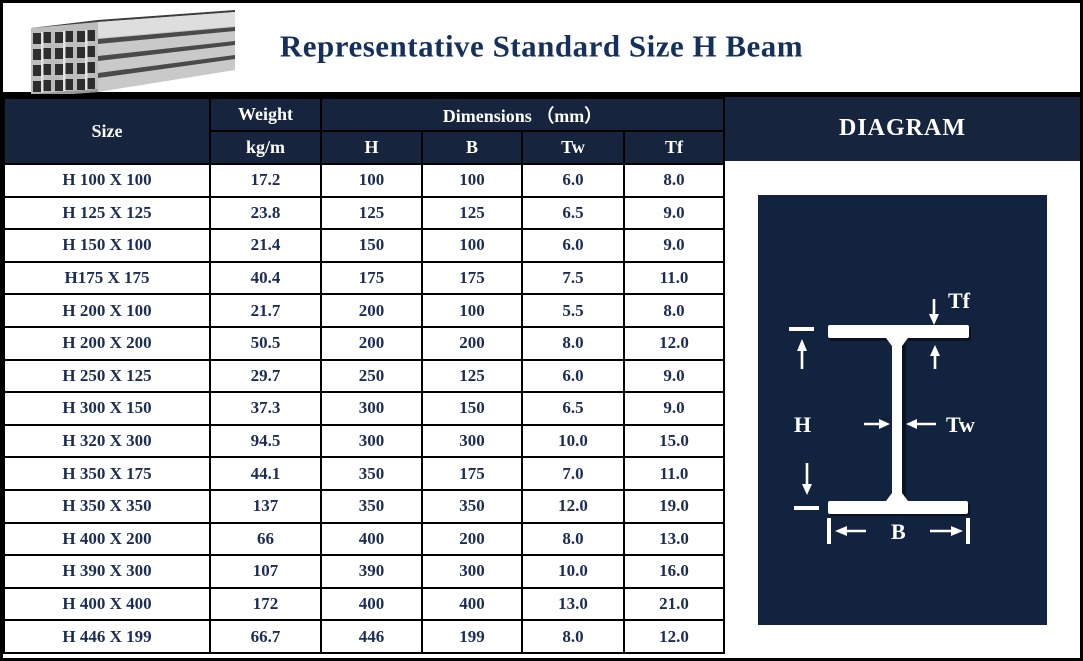  What do you see at coordinates (371, 213) in the screenshot?
I see `cell-h: 125` at bounding box center [371, 213].